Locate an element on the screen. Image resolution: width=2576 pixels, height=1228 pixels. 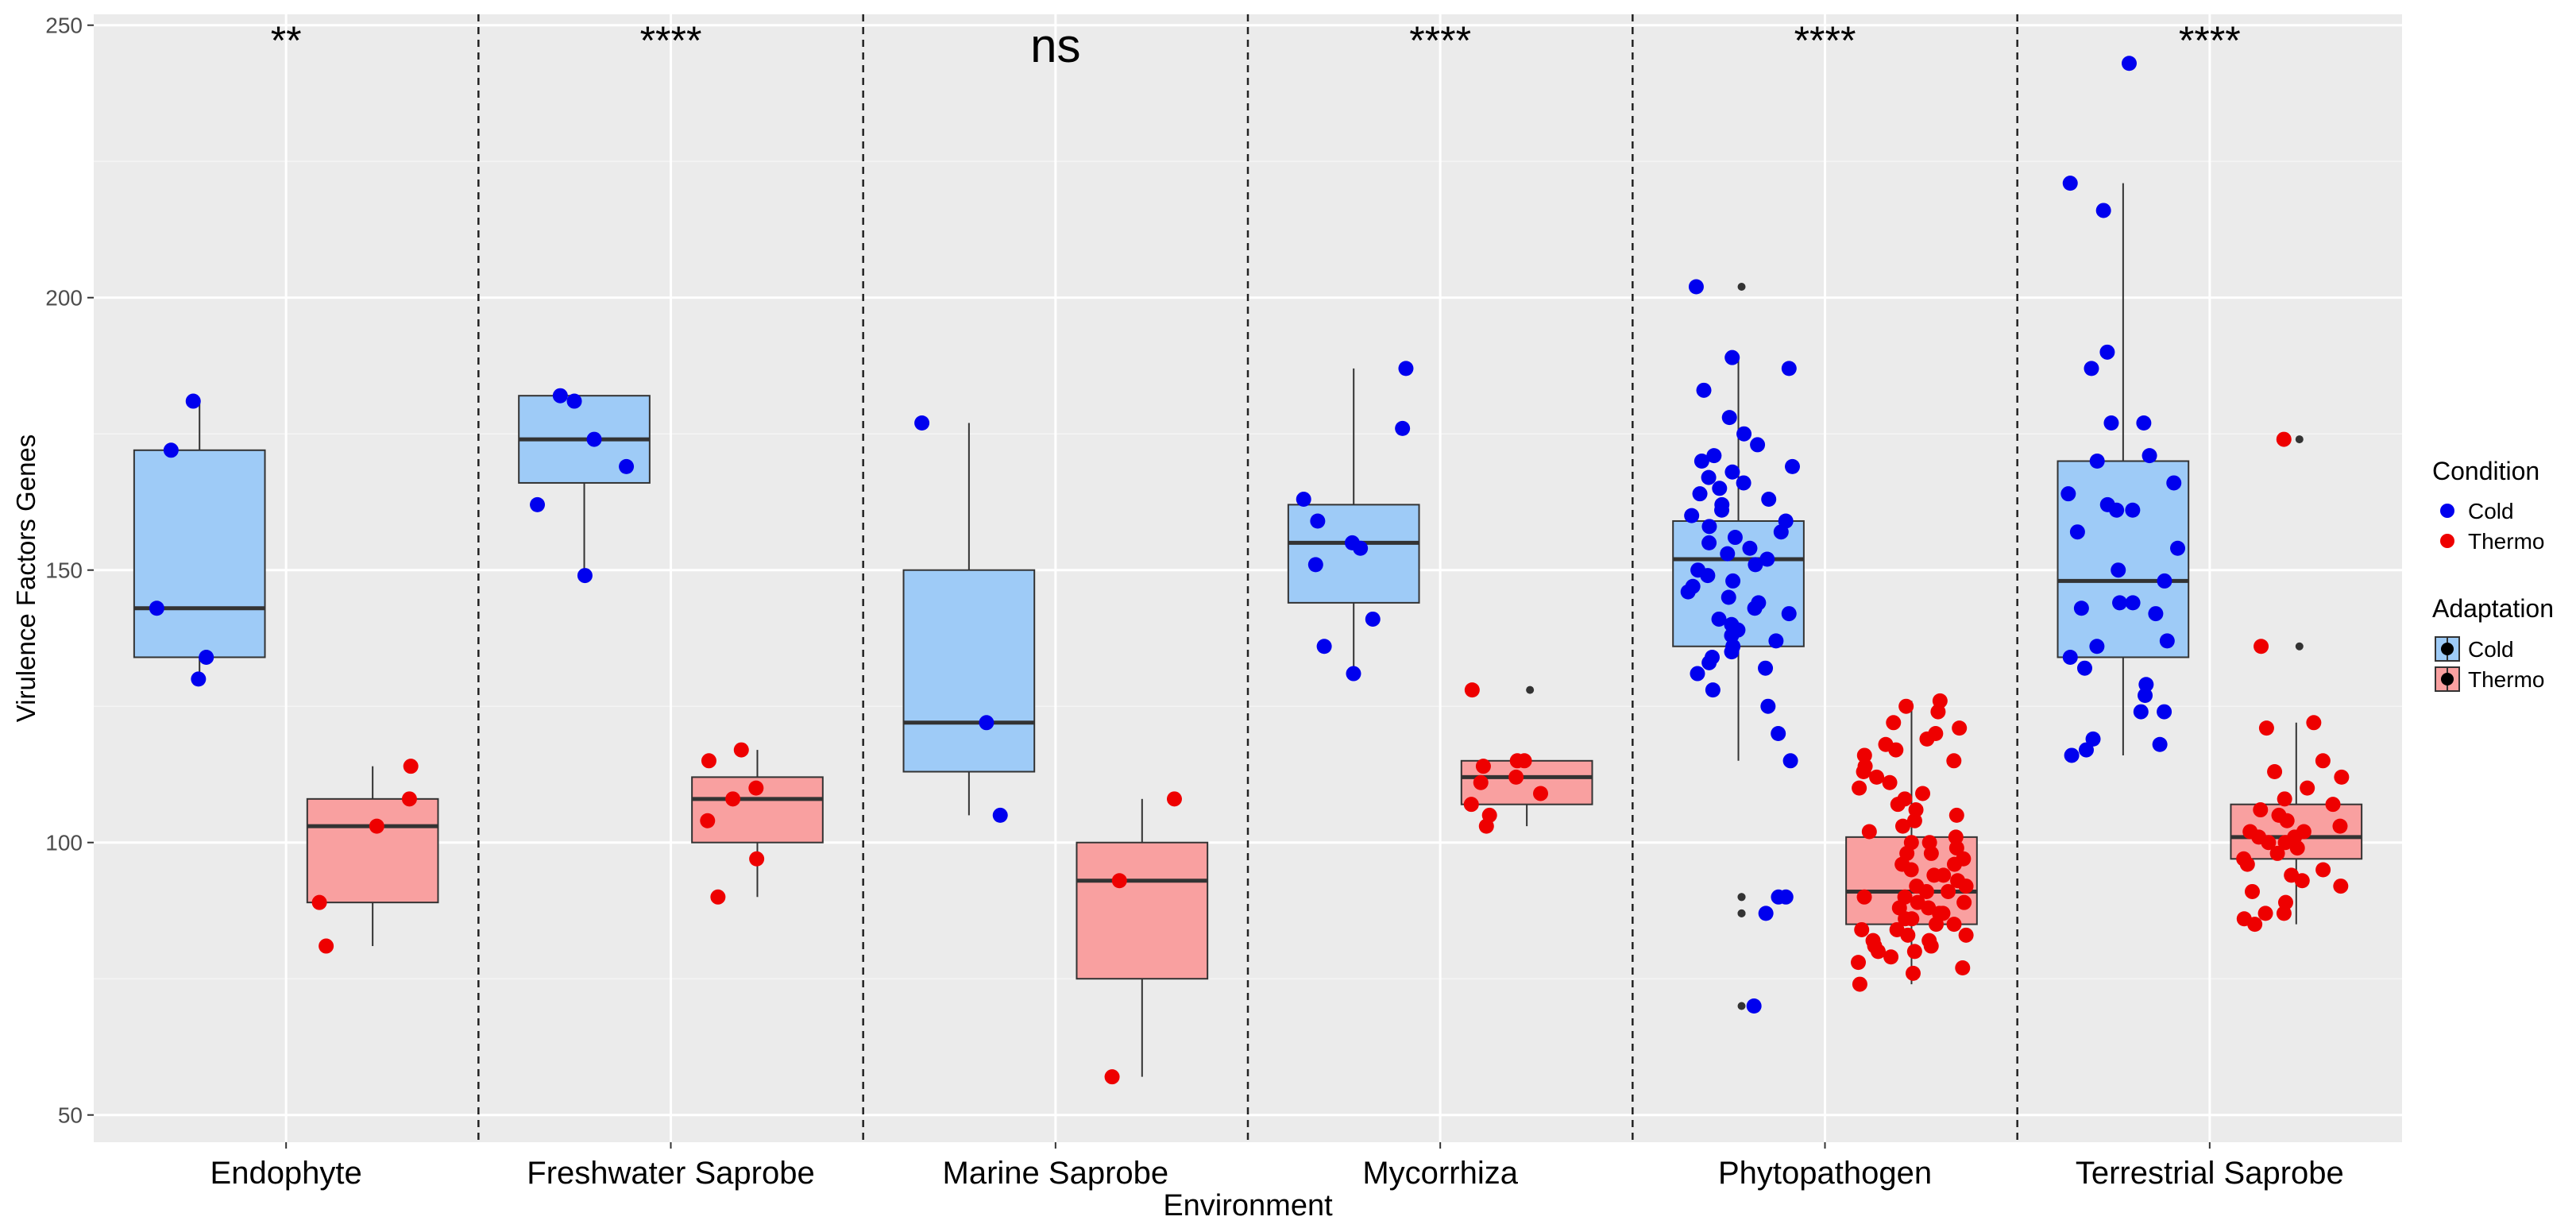
x-axis-title: Environment is located at coordinates (1248, 1205).